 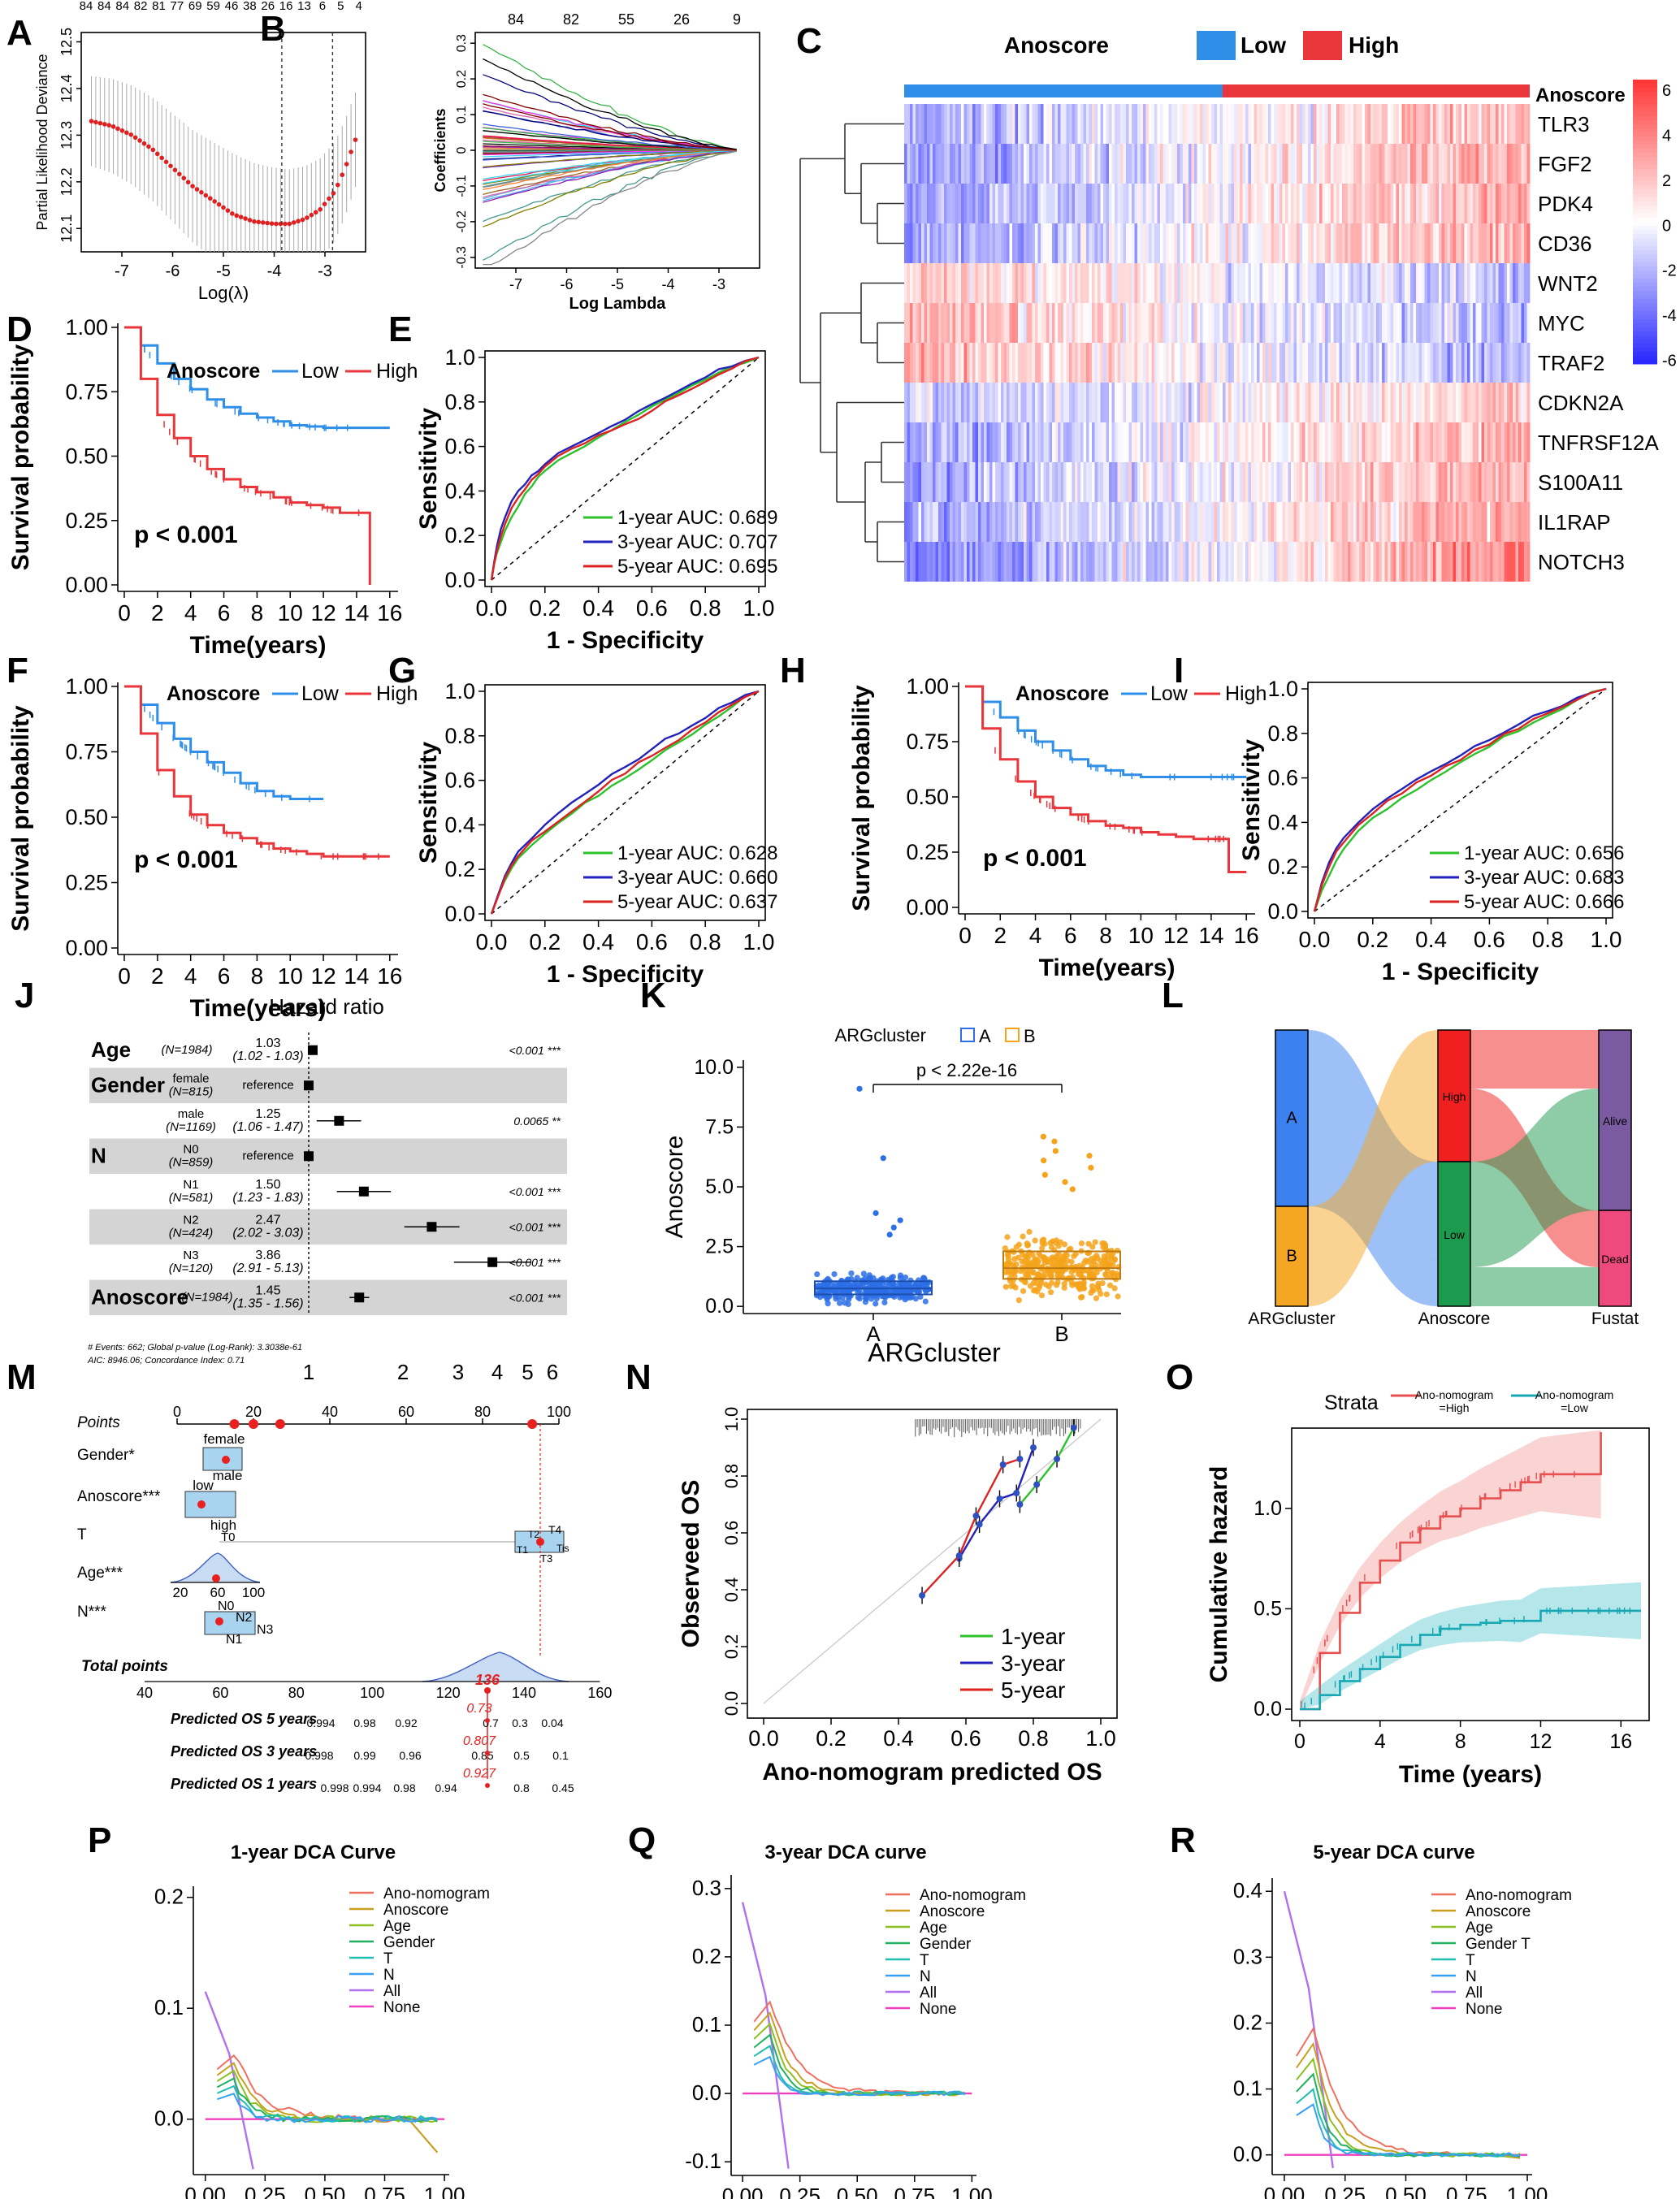 I want to click on nomogram-tick: 0.5, so click(x=522, y=1756).